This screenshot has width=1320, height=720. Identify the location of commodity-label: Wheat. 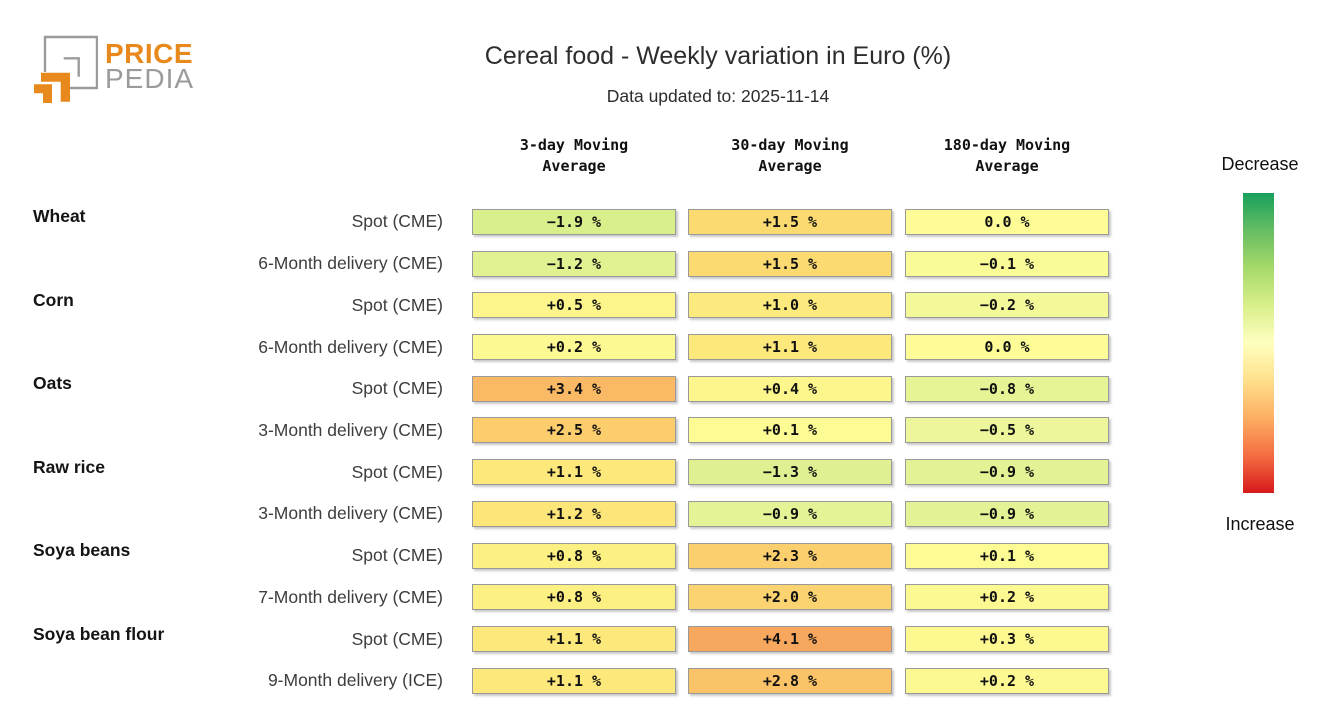
(59, 216).